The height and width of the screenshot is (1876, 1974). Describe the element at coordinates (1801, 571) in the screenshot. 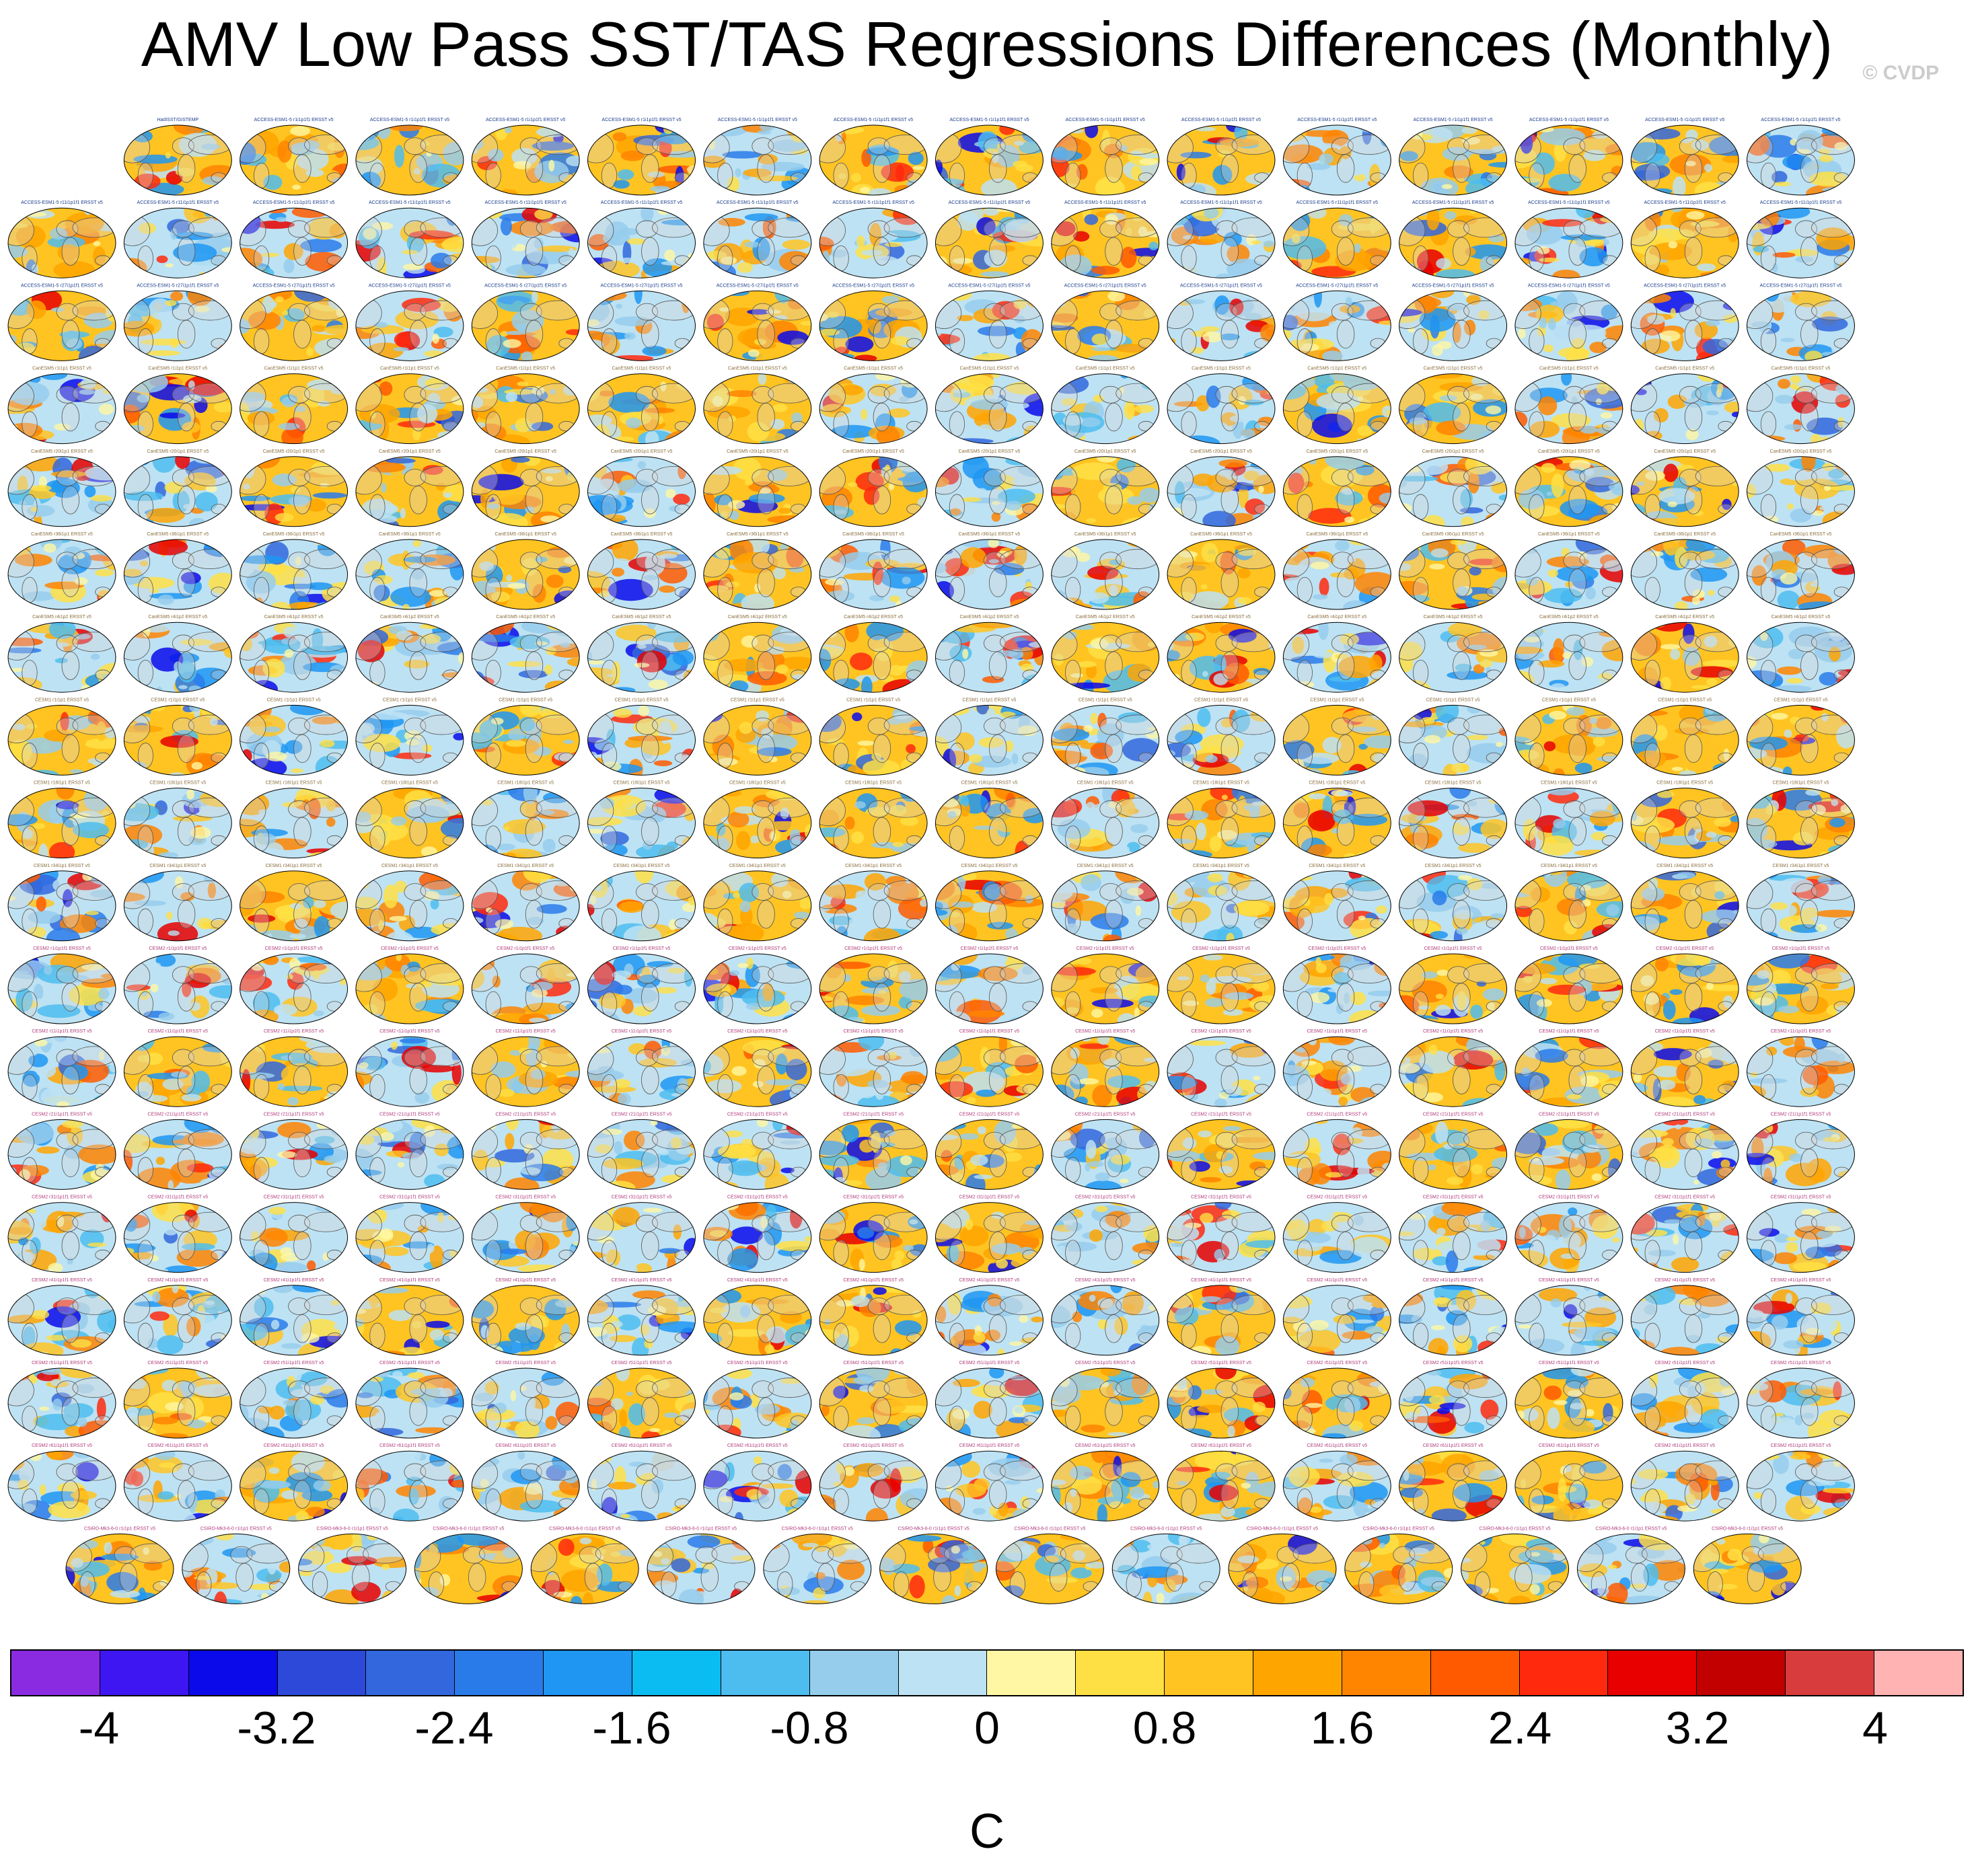

I see `map-panel: CanESM5 r36i1p1 ERSST v5` at that location.